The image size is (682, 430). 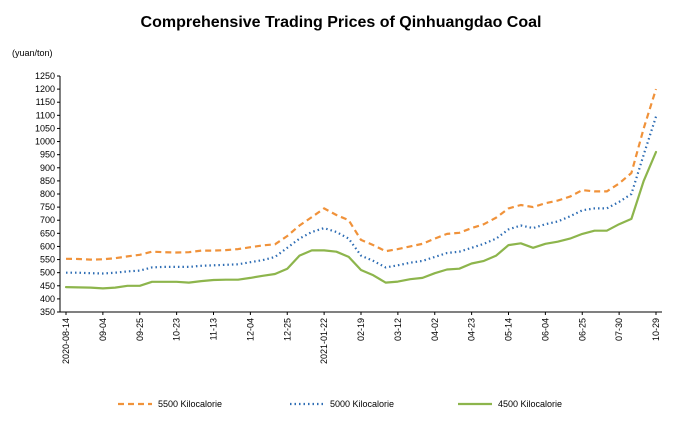 I want to click on legend-label-0: 5500 Kilocalorie, so click(x=190, y=404).